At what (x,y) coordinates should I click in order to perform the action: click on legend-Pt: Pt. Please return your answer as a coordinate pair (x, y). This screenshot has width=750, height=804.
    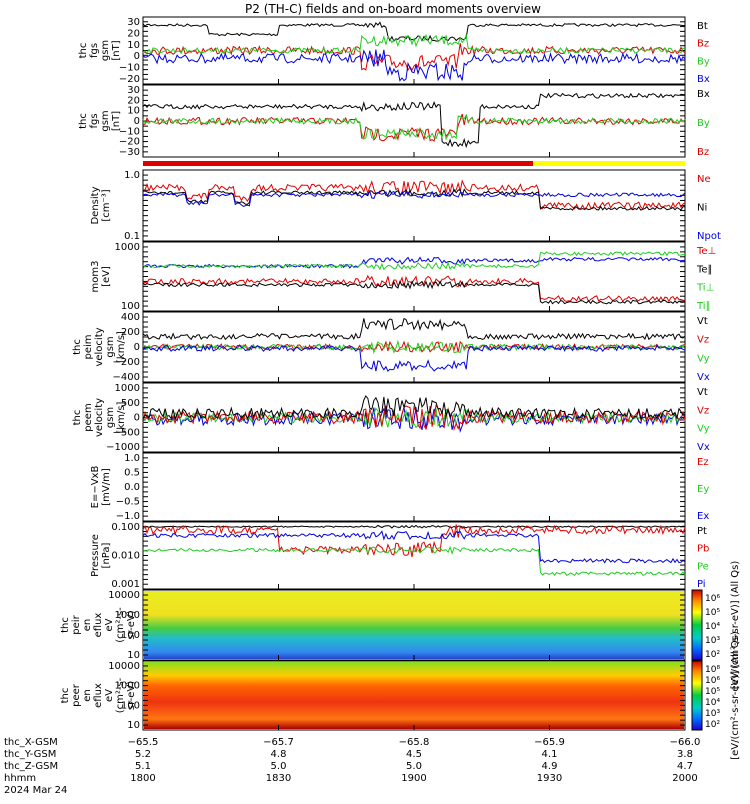
    Looking at the image, I should click on (702, 531).